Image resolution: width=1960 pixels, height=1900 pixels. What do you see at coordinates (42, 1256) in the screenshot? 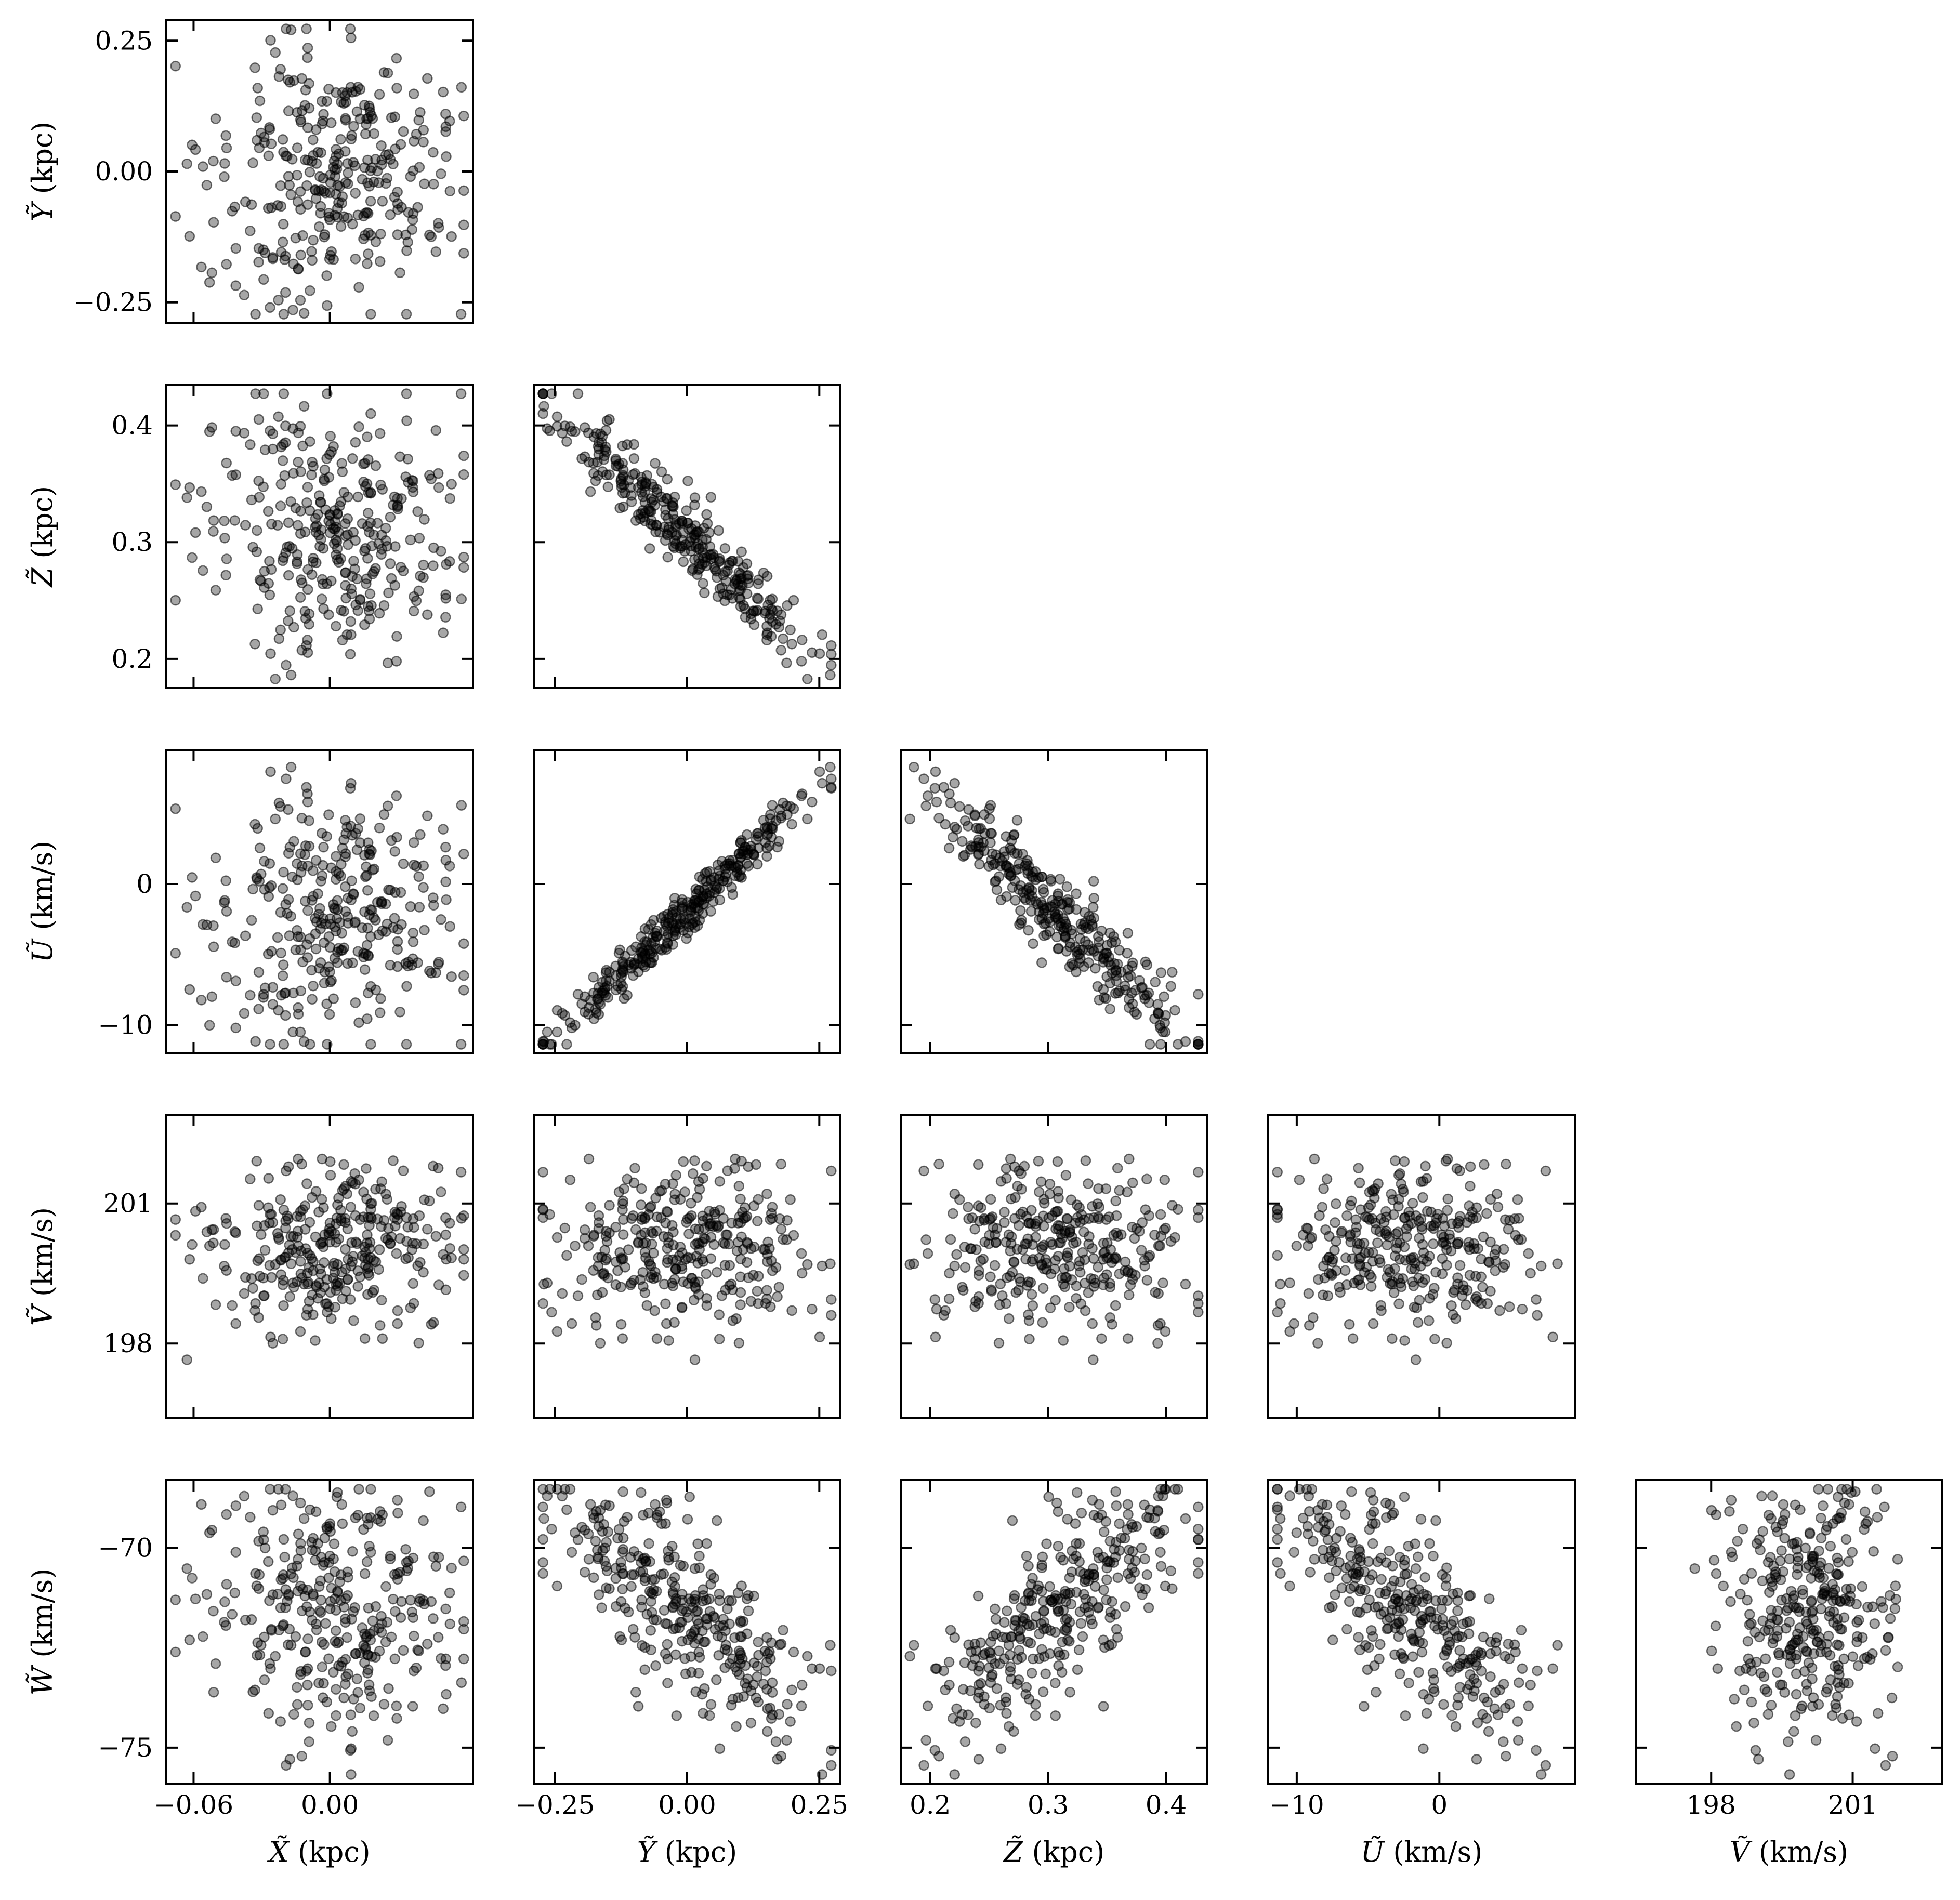
I see `y-axis-unit: (km/s)` at bounding box center [42, 1256].